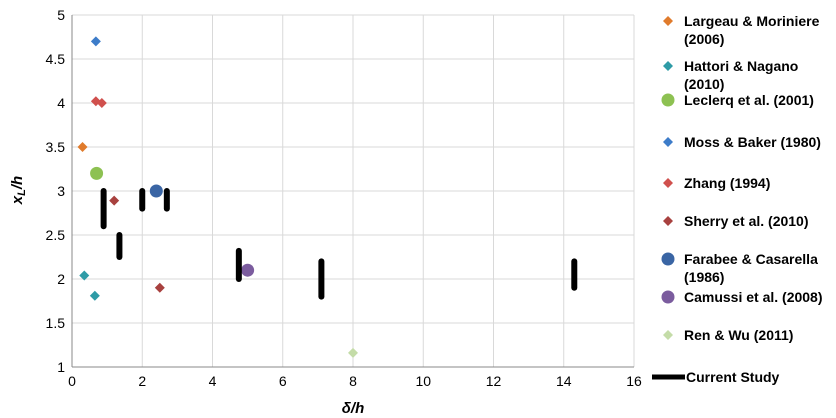  What do you see at coordinates (634, 381) in the screenshot?
I see `x-tick-label: 16` at bounding box center [634, 381].